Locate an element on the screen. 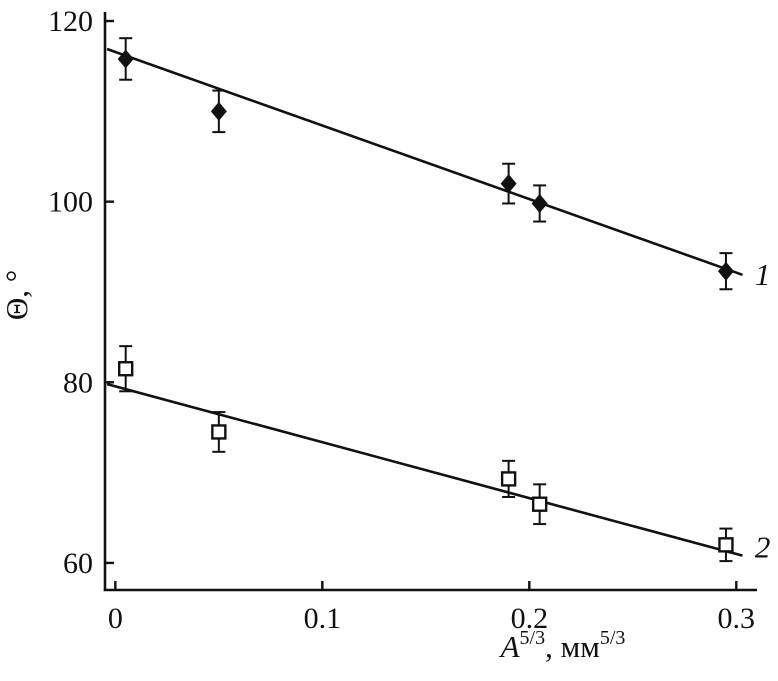  x-axis-title: A5/3, мм5/3 is located at coordinates (562, 645).